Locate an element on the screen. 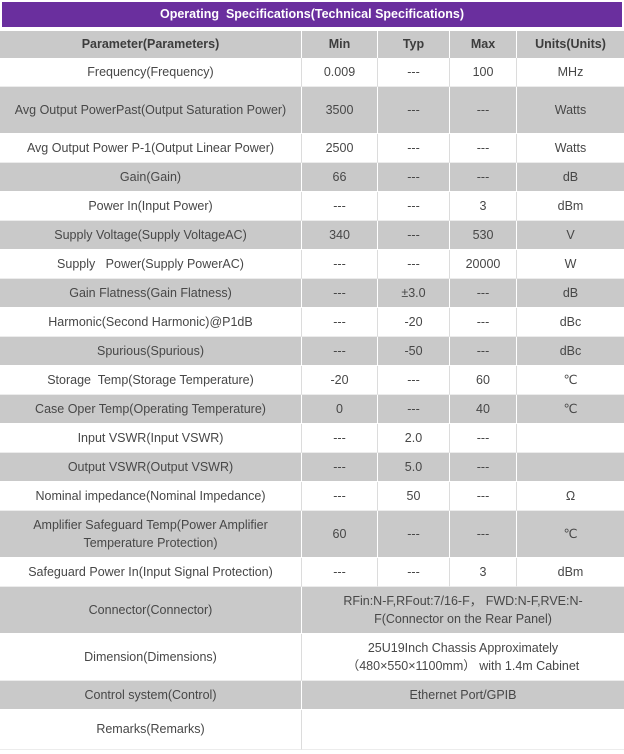  min-cell: 0.009 is located at coordinates (340, 72).